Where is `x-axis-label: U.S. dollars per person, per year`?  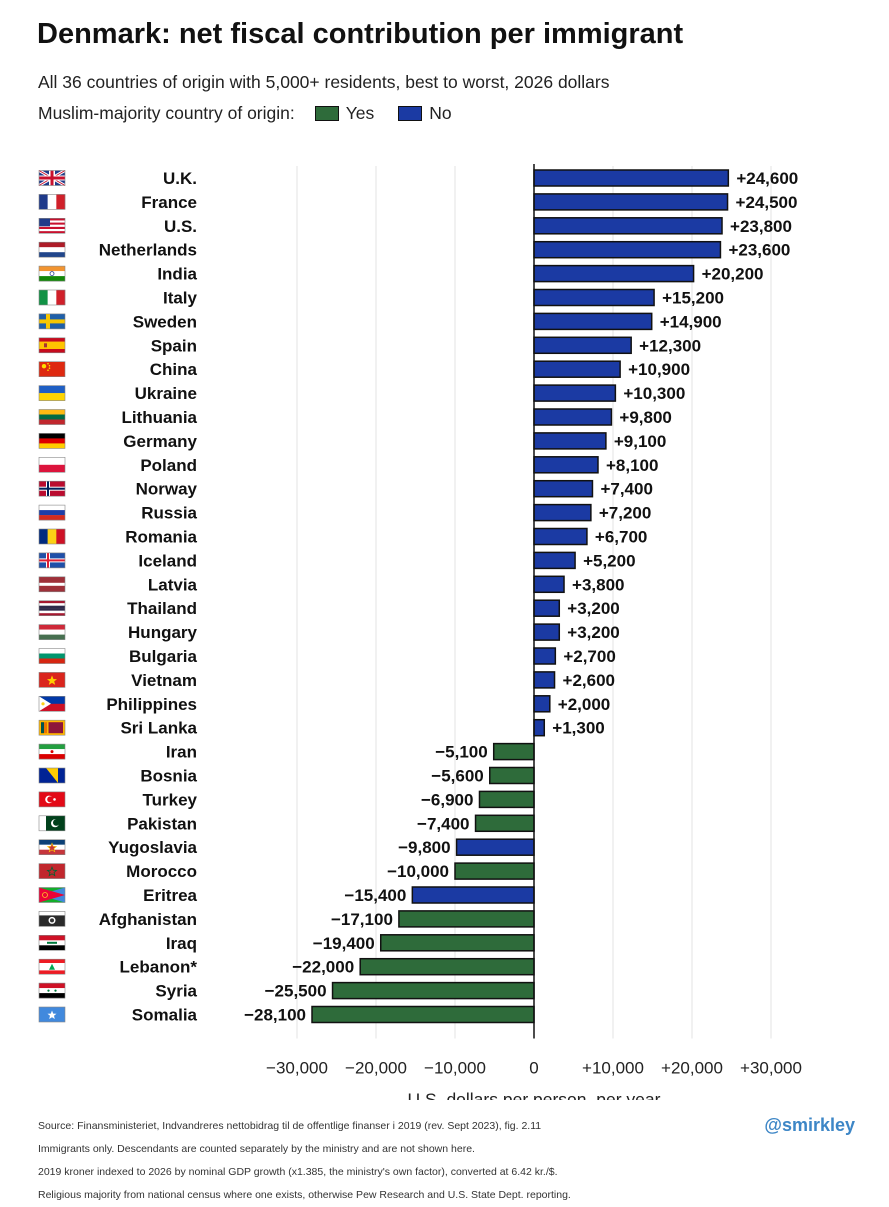 x-axis-label: U.S. dollars per person, per year is located at coordinates (534, 1094).